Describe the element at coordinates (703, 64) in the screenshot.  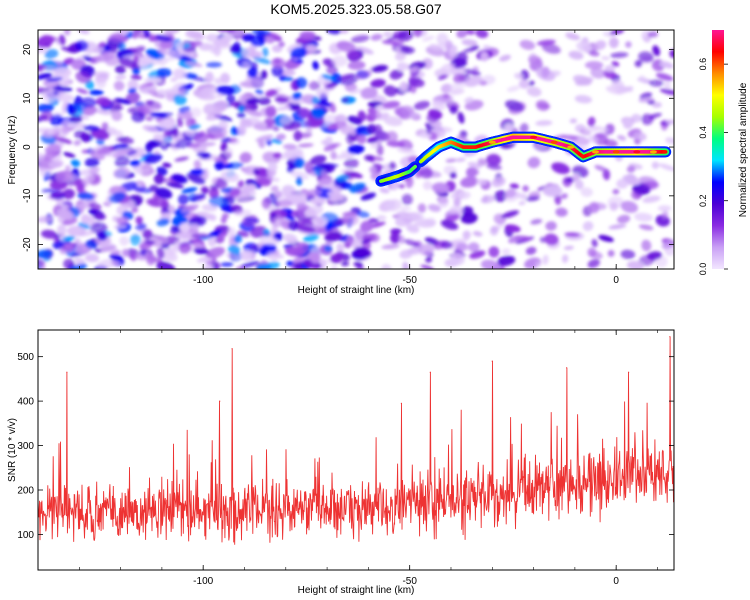
I see `colorbar-tick-label: 0.6` at that location.